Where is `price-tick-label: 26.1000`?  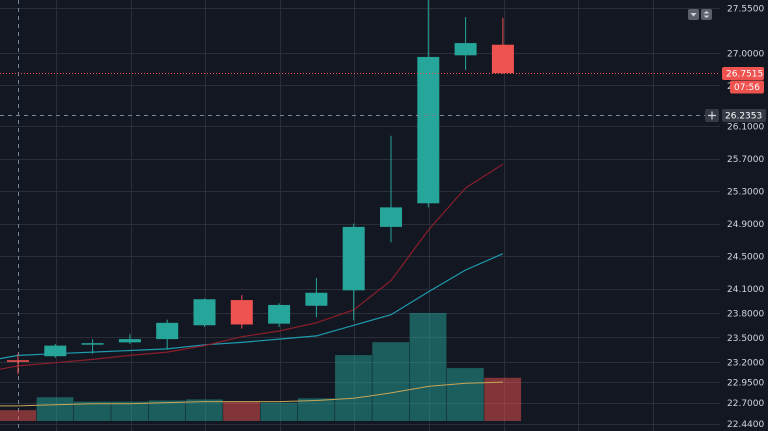 price-tick-label: 26.1000 is located at coordinates (745, 128).